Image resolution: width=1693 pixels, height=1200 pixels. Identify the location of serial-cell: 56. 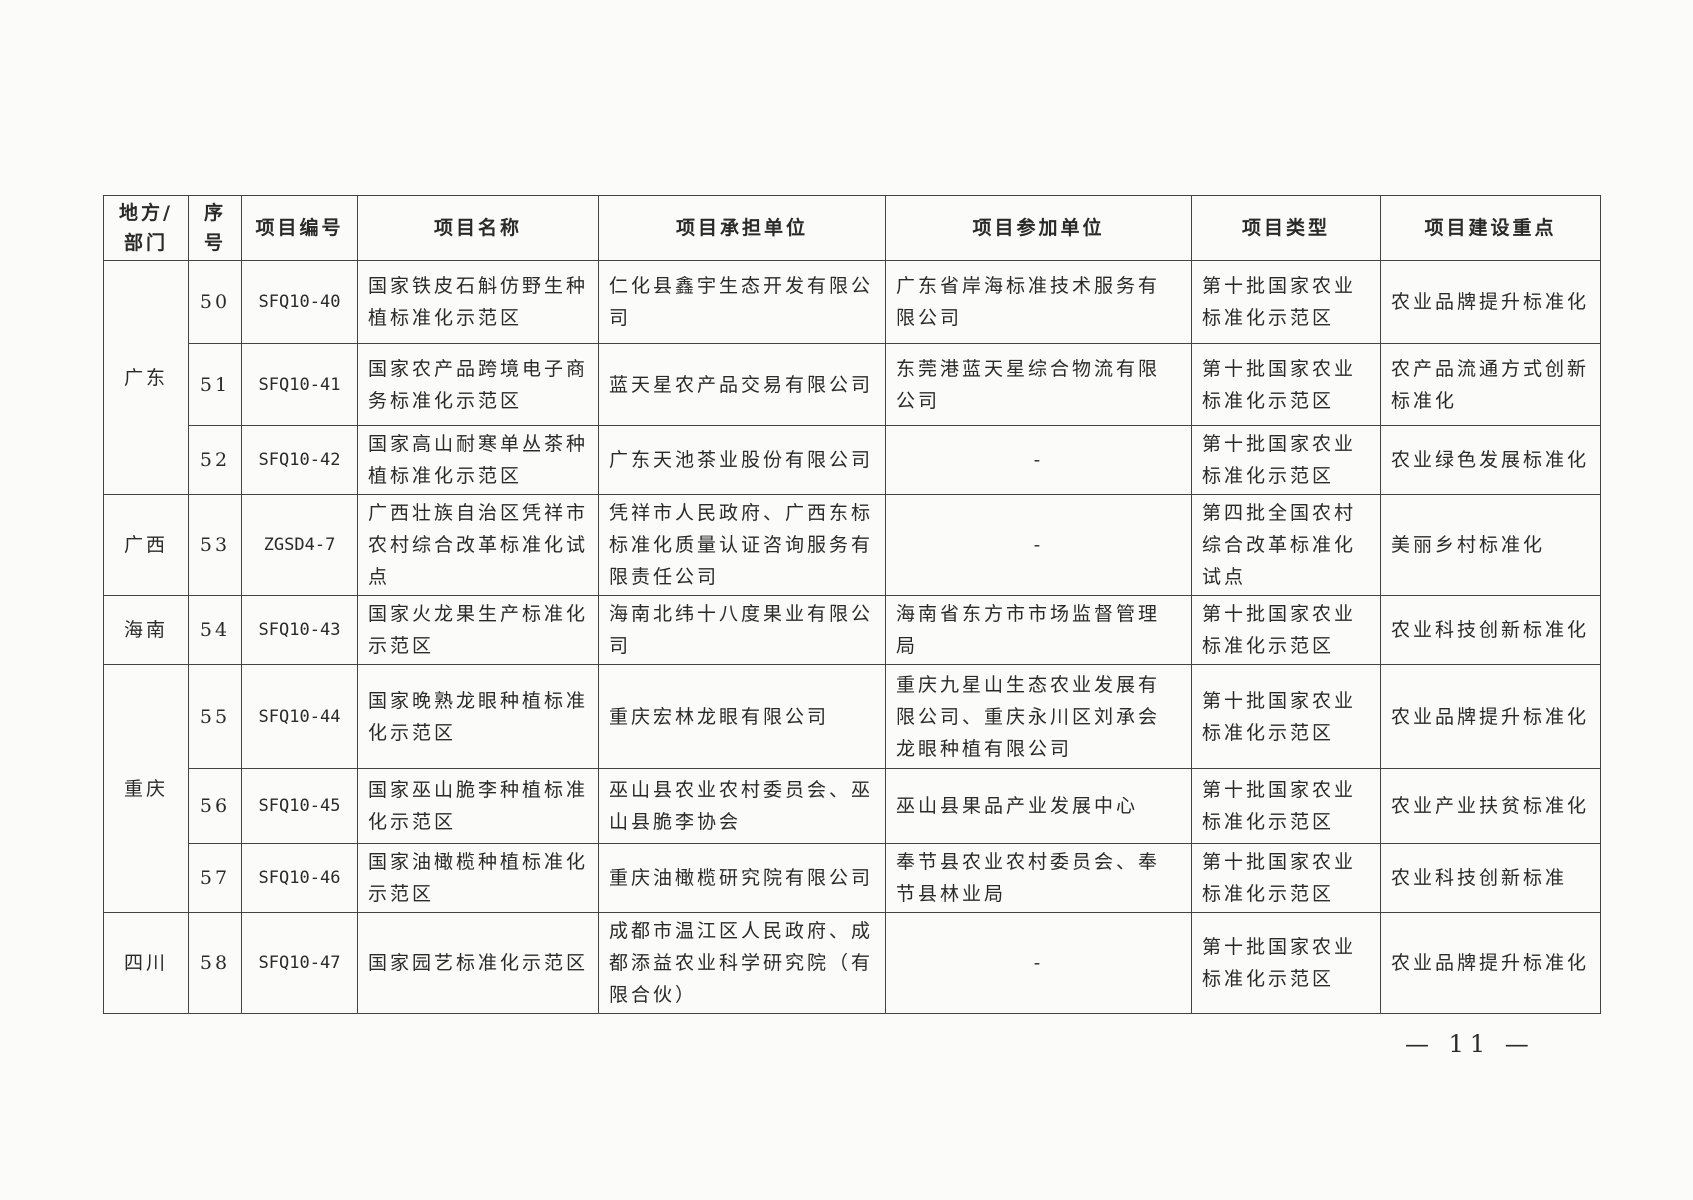
(215, 806).